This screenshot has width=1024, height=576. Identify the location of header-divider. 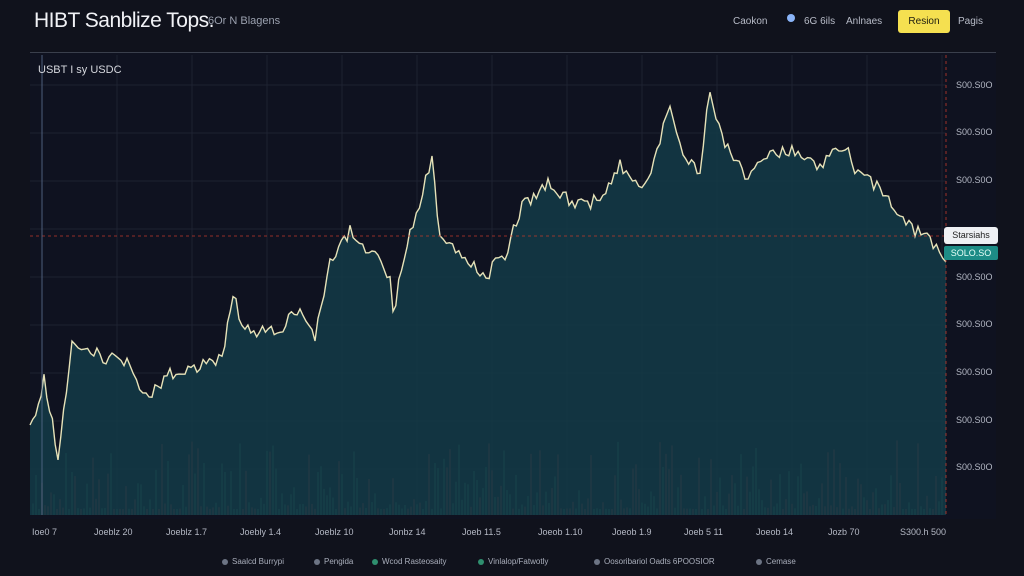
(513, 52).